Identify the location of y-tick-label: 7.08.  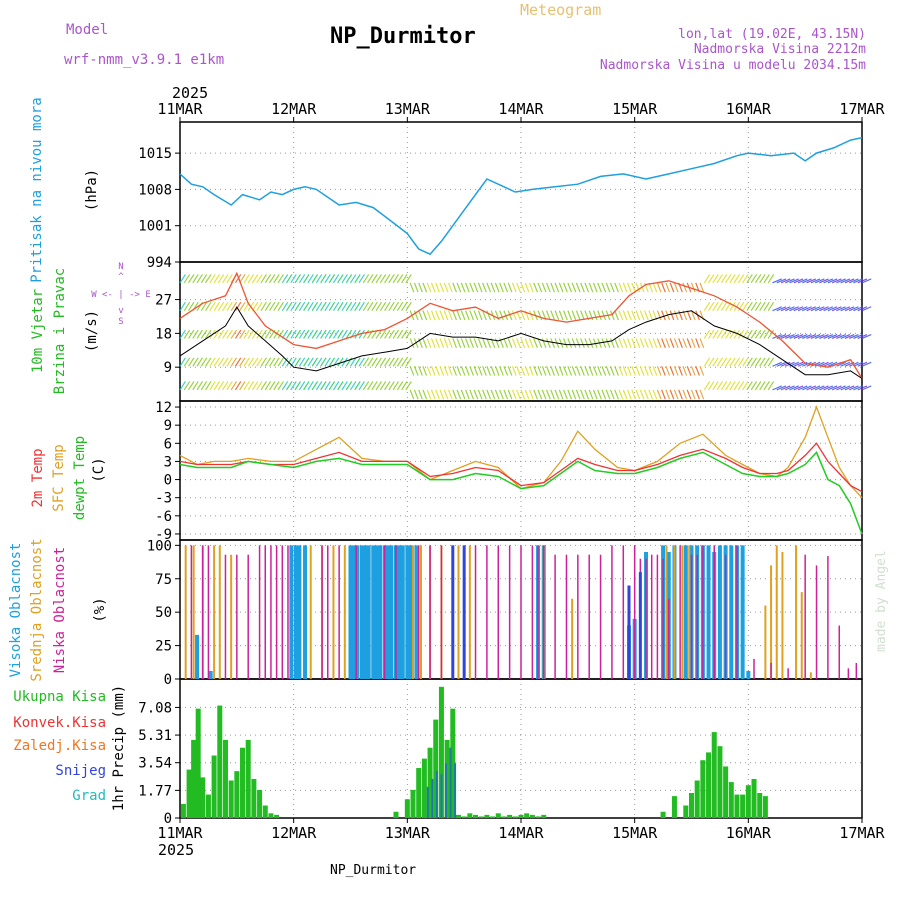
(155, 708).